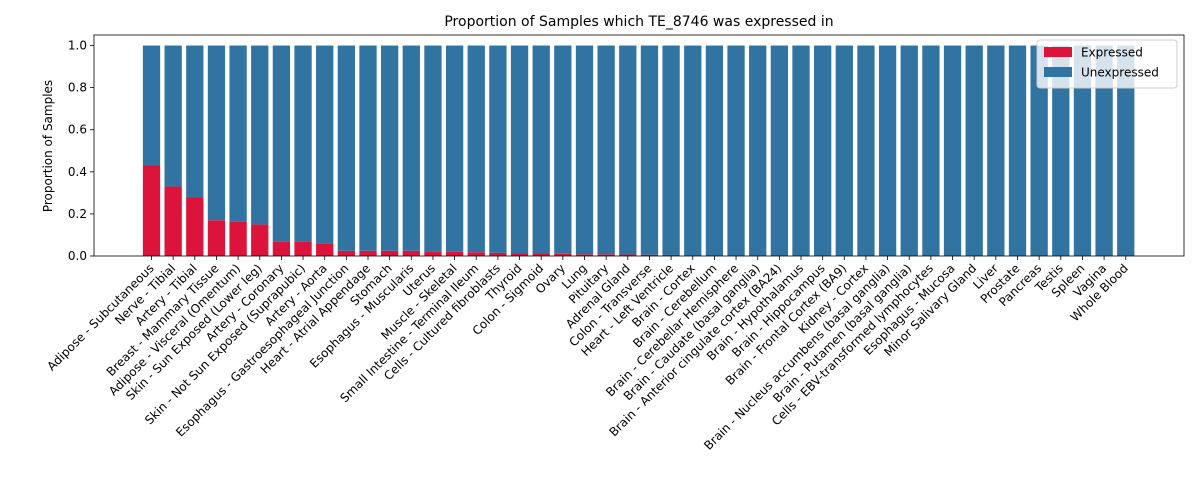 The width and height of the screenshot is (1200, 504). What do you see at coordinates (77, 88) in the screenshot?
I see `y-tick-label: 0.8` at bounding box center [77, 88].